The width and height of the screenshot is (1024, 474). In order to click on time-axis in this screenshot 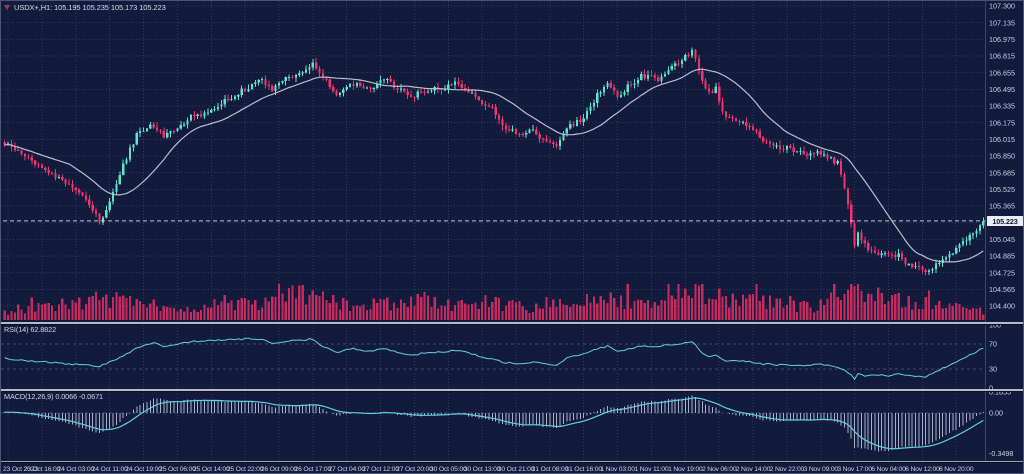, I will do `click(512, 467)`.